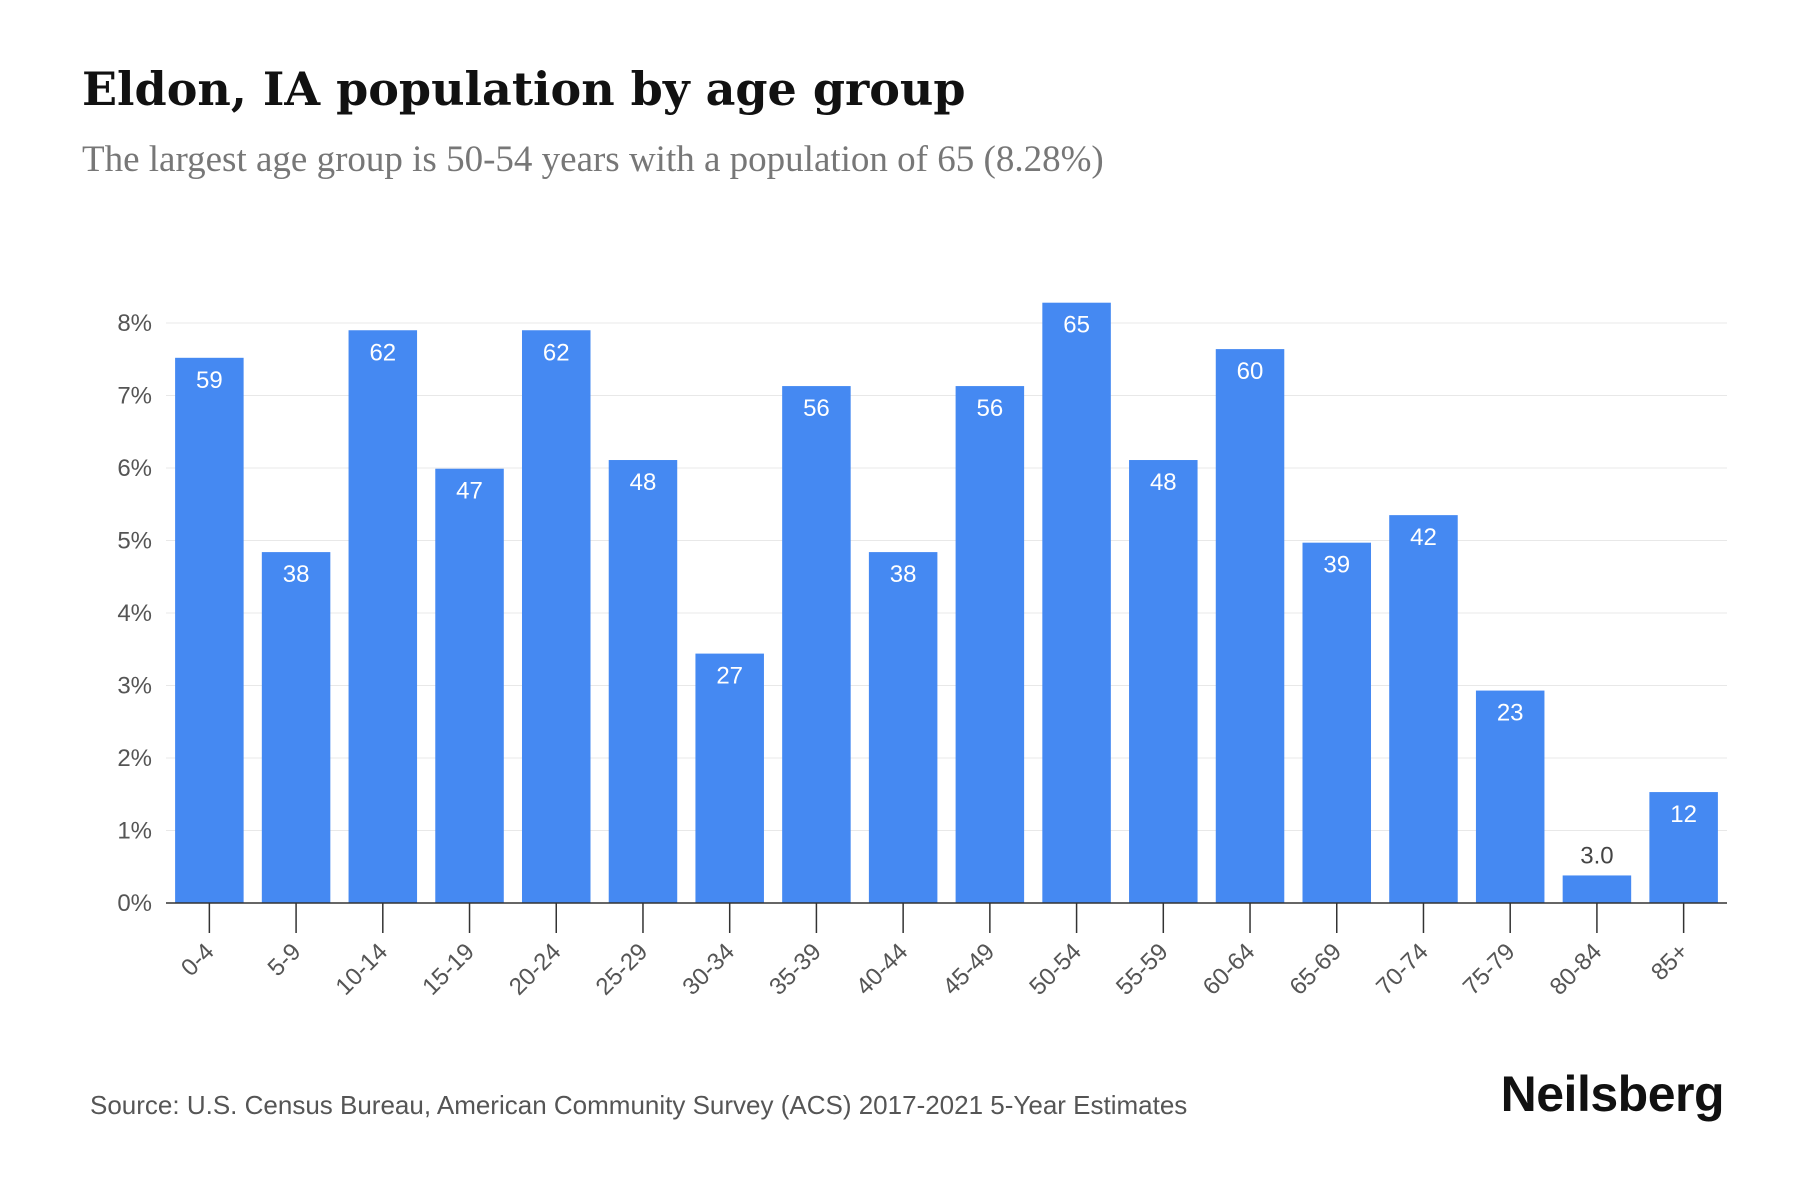  Describe the element at coordinates (209, 380) in the screenshot. I see `bar-value-label: 59` at that location.